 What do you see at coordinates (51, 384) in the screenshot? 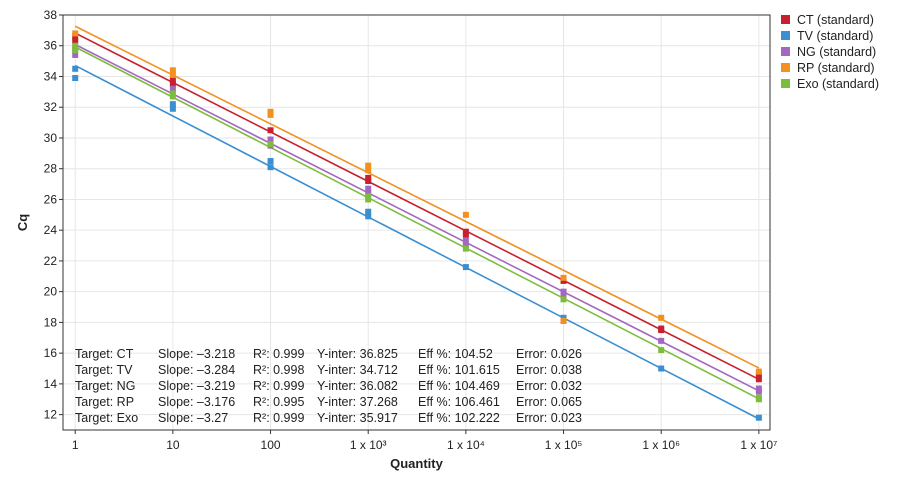
I see `y-tick-label: 14` at bounding box center [51, 384].